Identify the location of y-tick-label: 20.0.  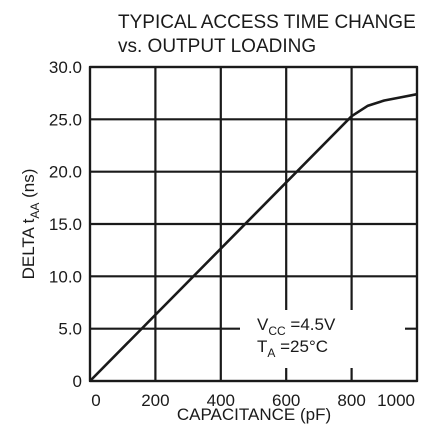
(65, 172).